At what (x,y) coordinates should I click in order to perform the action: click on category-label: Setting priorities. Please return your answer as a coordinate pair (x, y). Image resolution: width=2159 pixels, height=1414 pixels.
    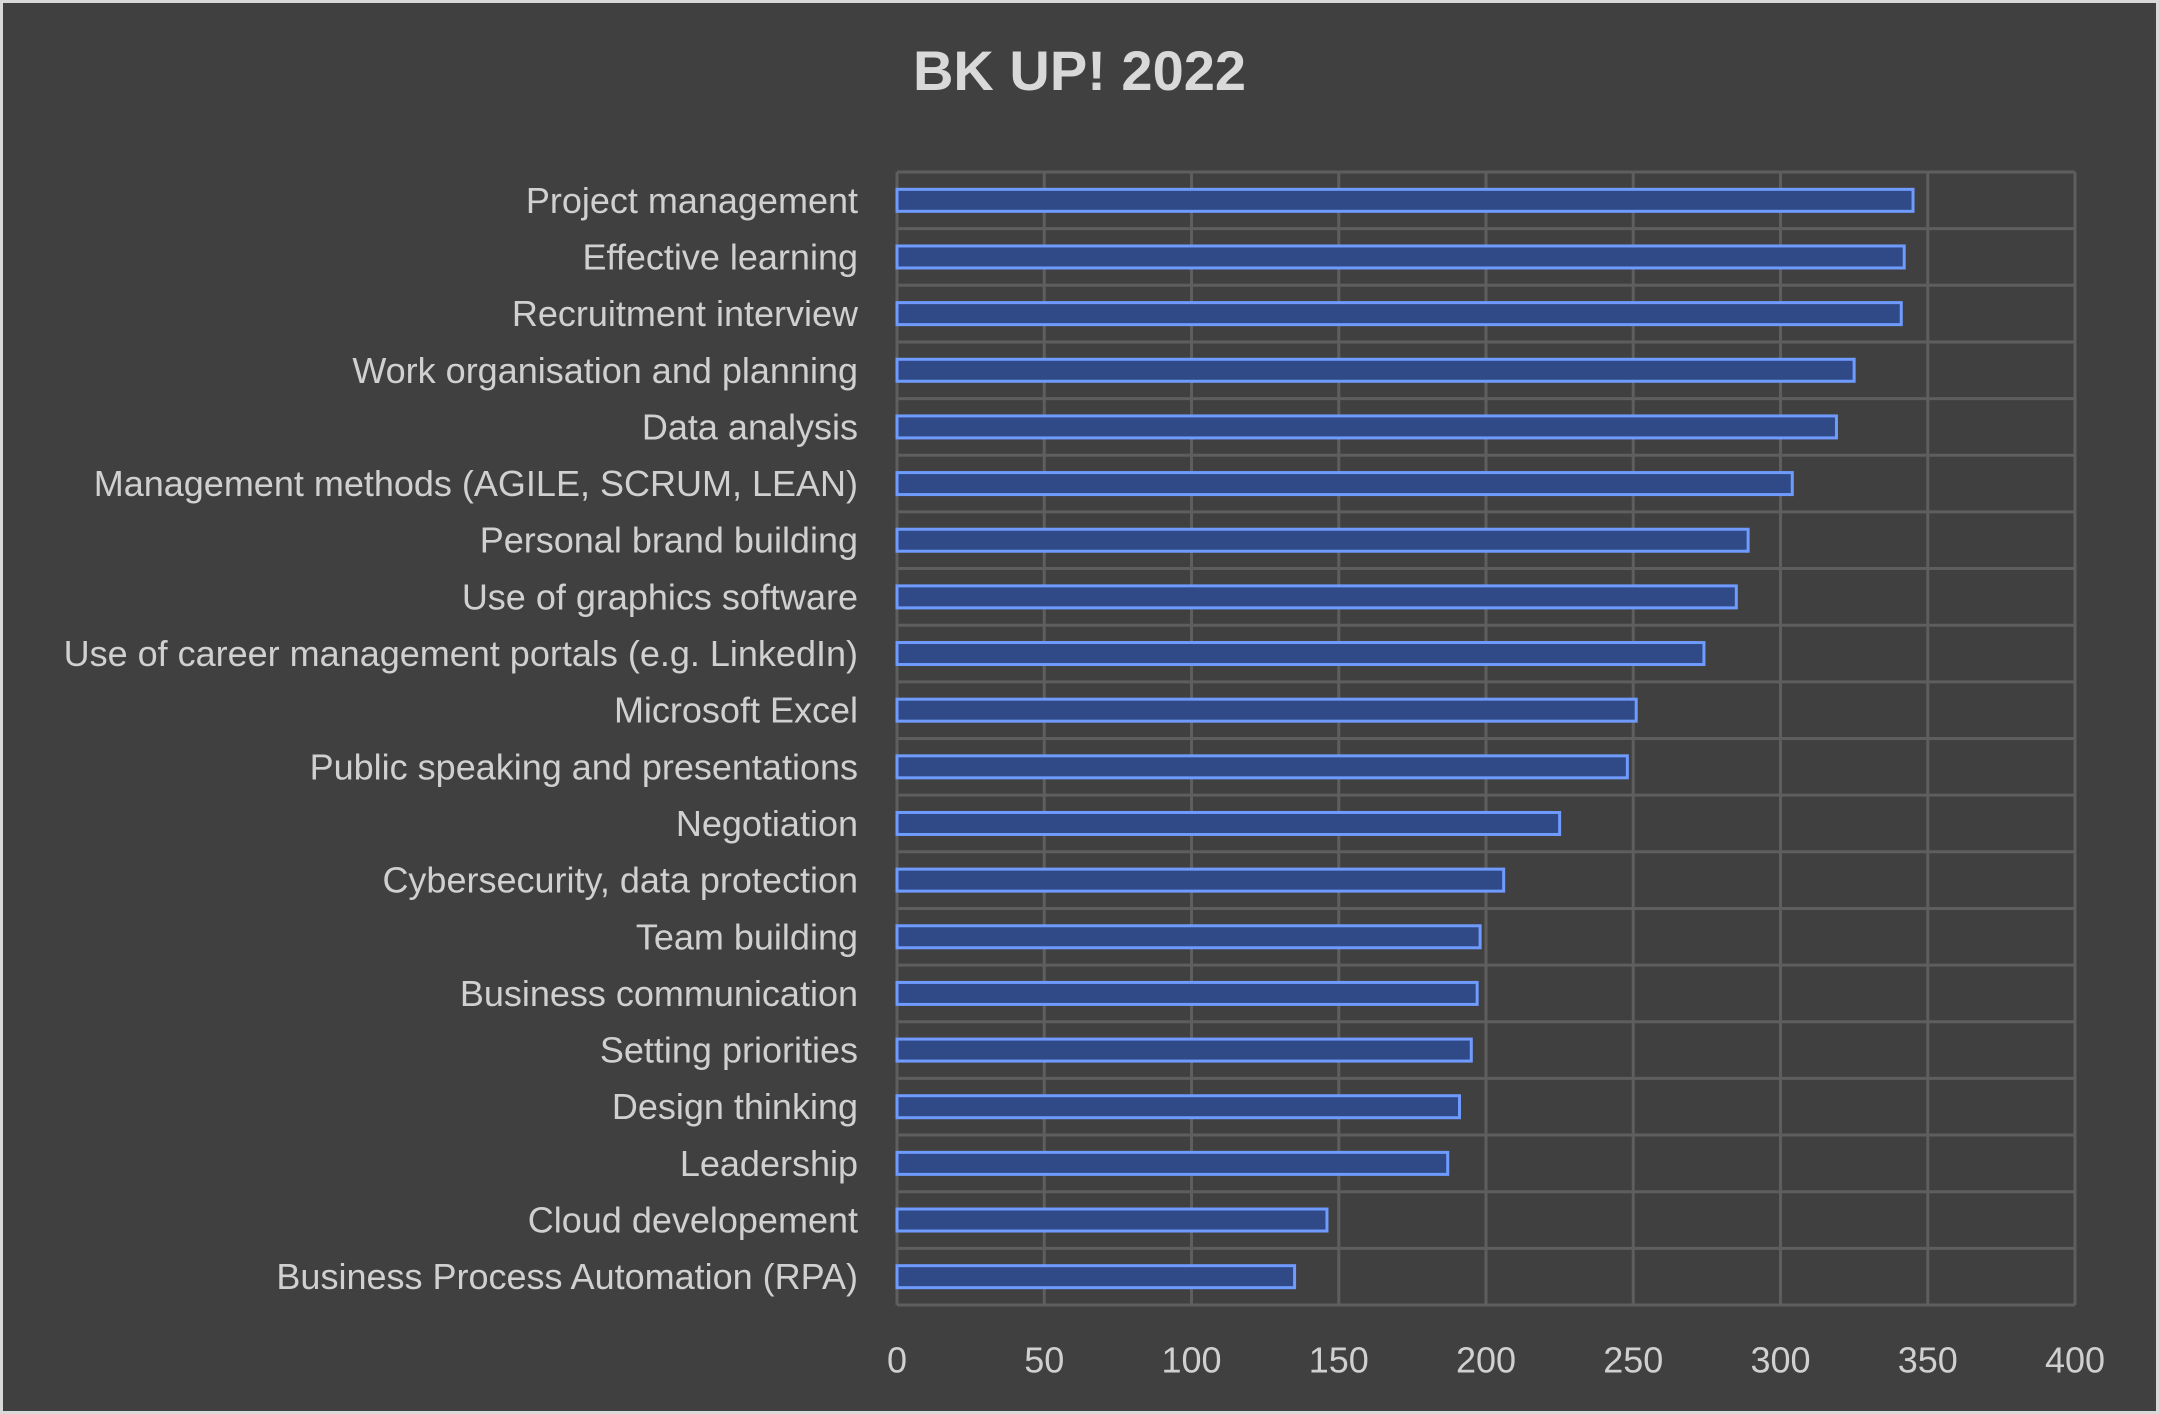
    Looking at the image, I should click on (729, 1050).